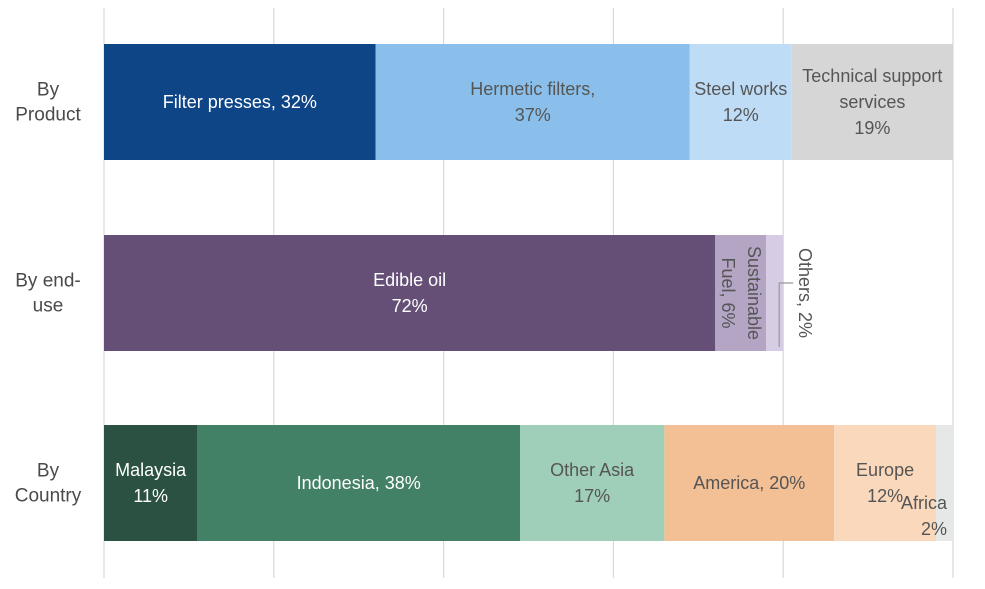 This screenshot has width=985, height=589. What do you see at coordinates (872, 76) in the screenshot?
I see `label-line: Technical support` at bounding box center [872, 76].